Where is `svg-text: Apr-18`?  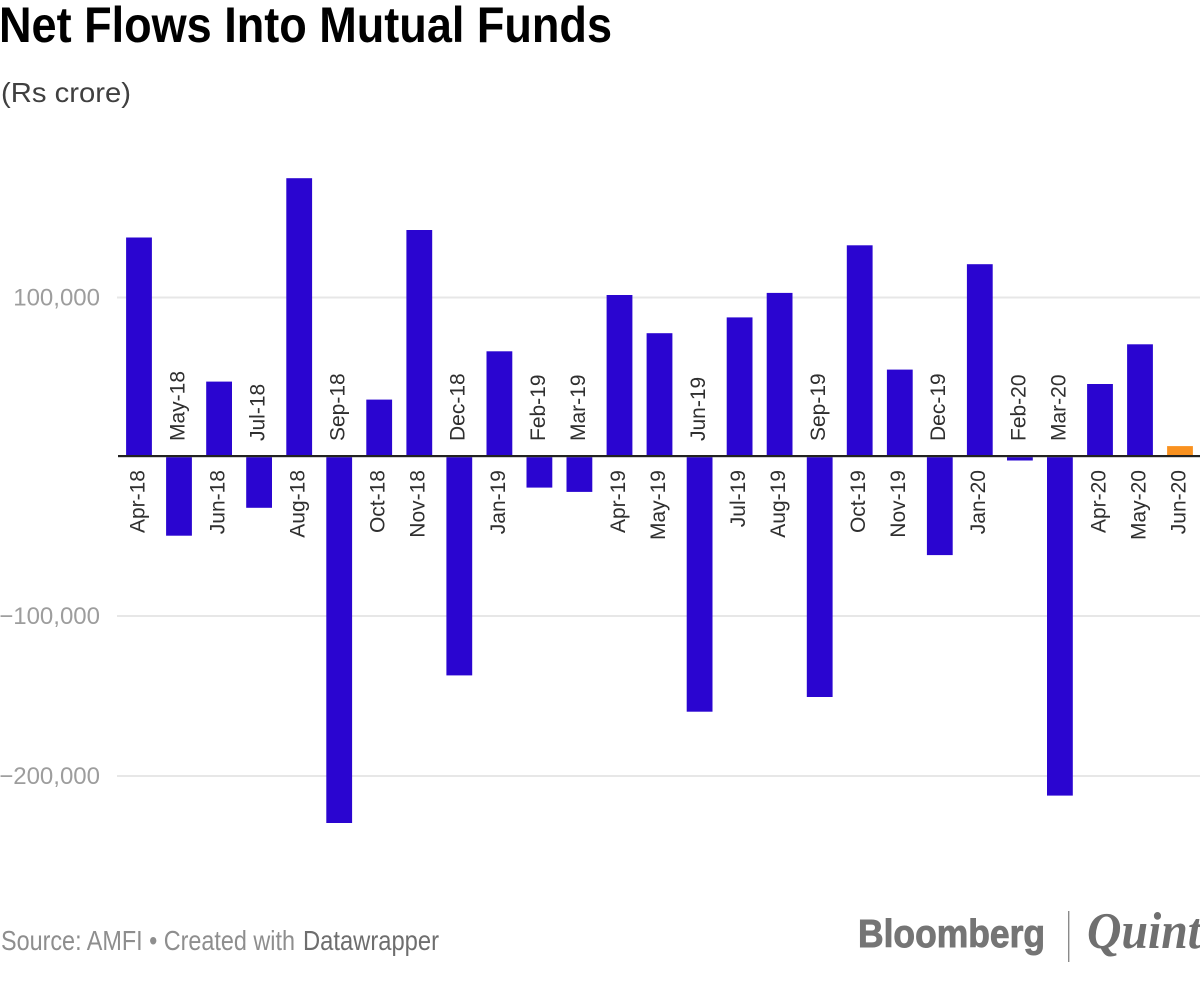 svg-text: Apr-18 is located at coordinates (137, 501).